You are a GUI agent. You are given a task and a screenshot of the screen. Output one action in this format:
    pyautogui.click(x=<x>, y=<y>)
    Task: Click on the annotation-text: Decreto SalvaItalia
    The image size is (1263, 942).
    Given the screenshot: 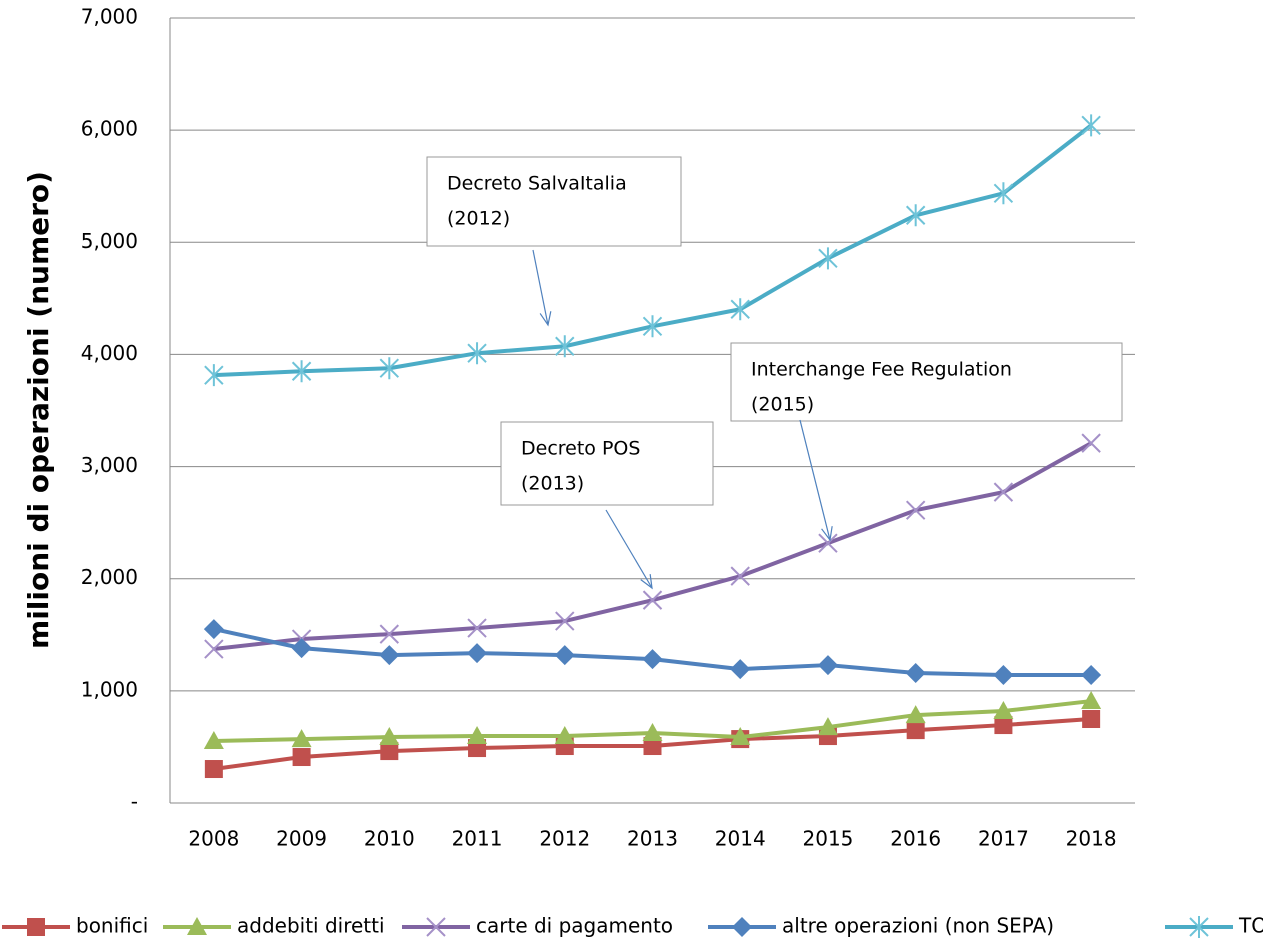 What is the action you would take?
    pyautogui.click(x=537, y=184)
    